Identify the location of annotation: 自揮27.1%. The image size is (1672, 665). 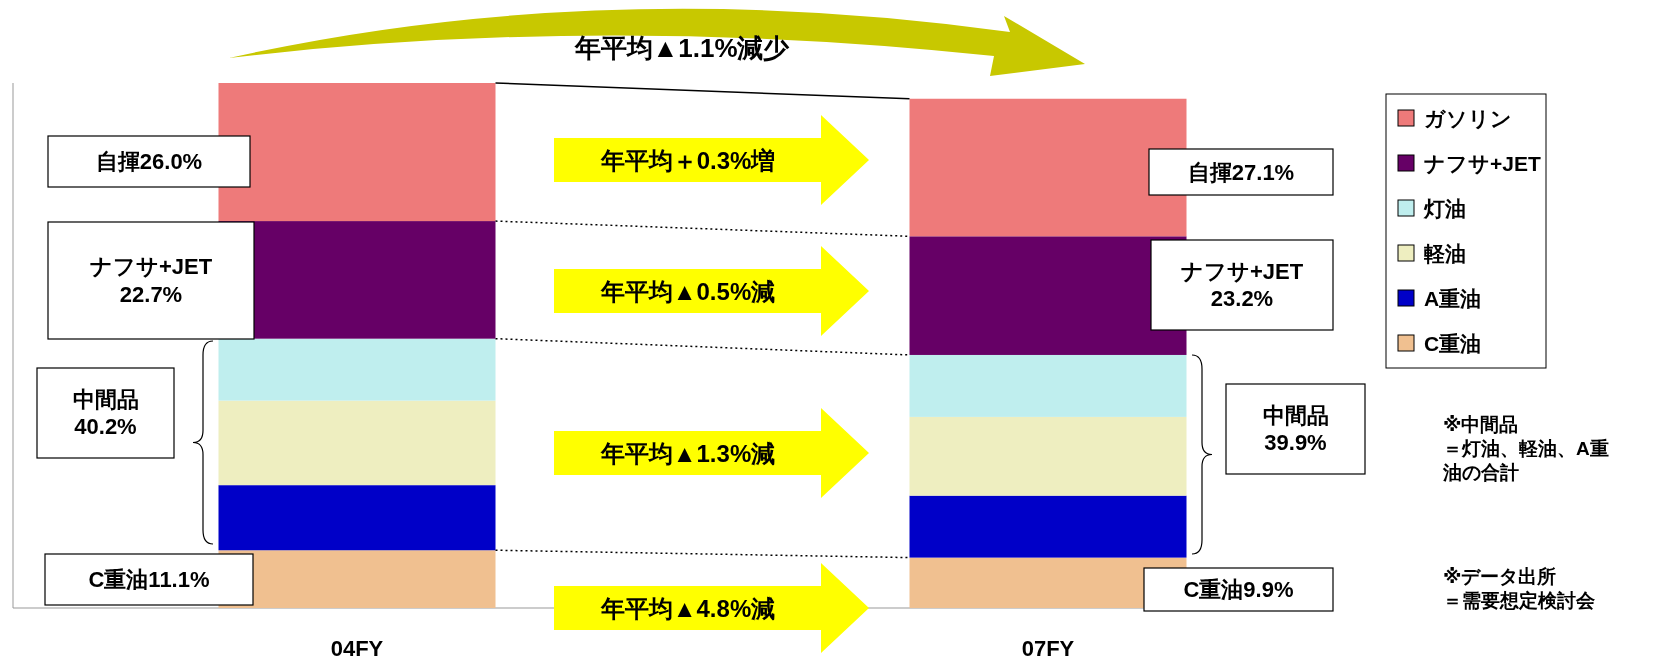
(1241, 172).